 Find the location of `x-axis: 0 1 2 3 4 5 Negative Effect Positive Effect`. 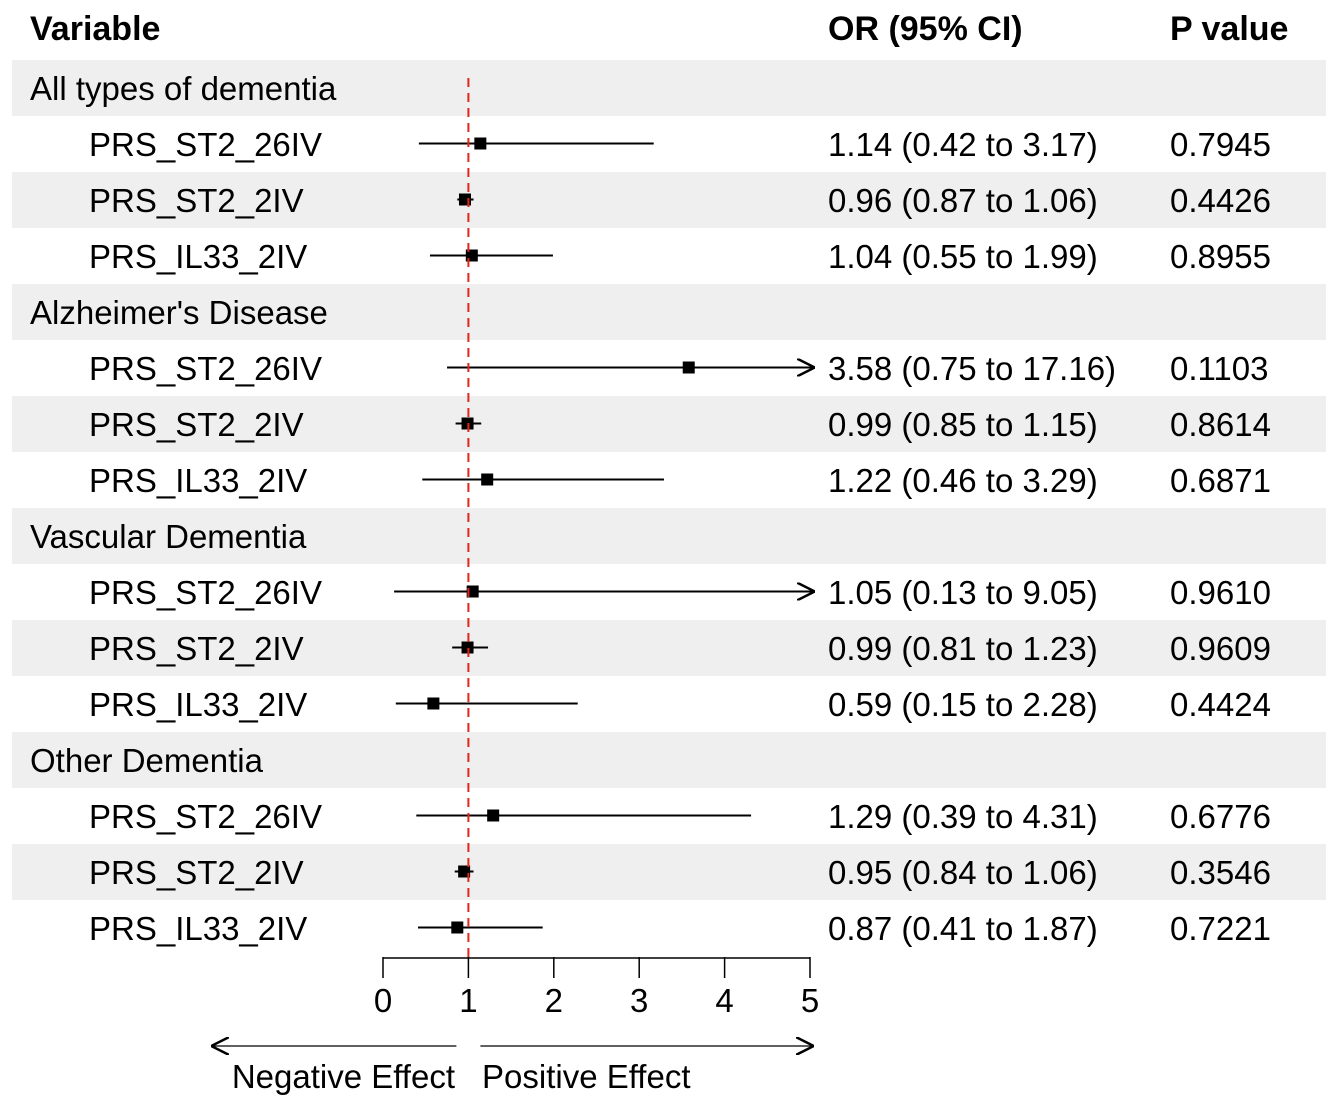

x-axis: 0 1 2 3 4 5 Negative Effect Positive Effect is located at coordinates (516, 1026).